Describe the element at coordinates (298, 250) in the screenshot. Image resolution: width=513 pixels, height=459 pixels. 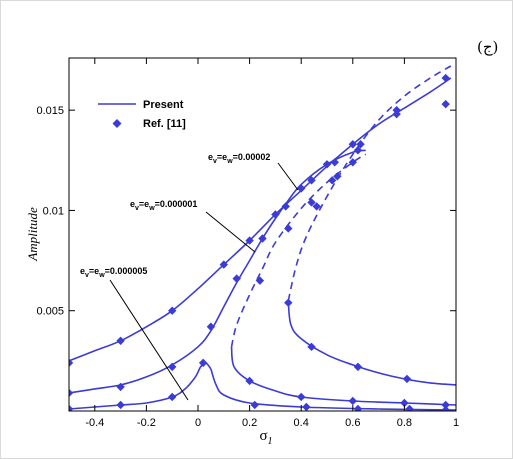
I see `series-2-unstable` at that location.